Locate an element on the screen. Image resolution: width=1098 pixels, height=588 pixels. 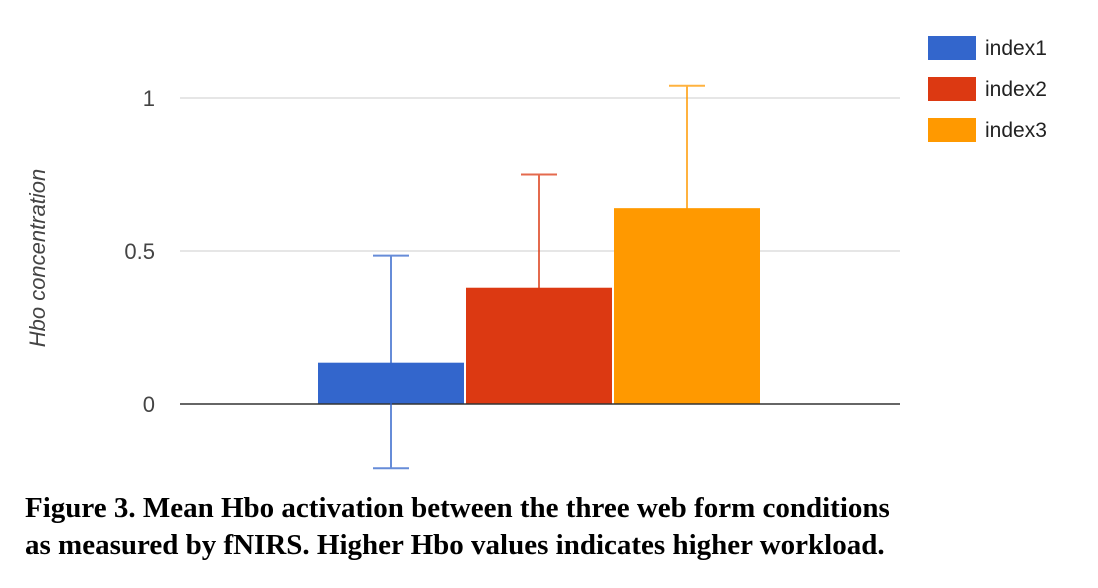
legend-item-index1: index1 is located at coordinates (987, 48).